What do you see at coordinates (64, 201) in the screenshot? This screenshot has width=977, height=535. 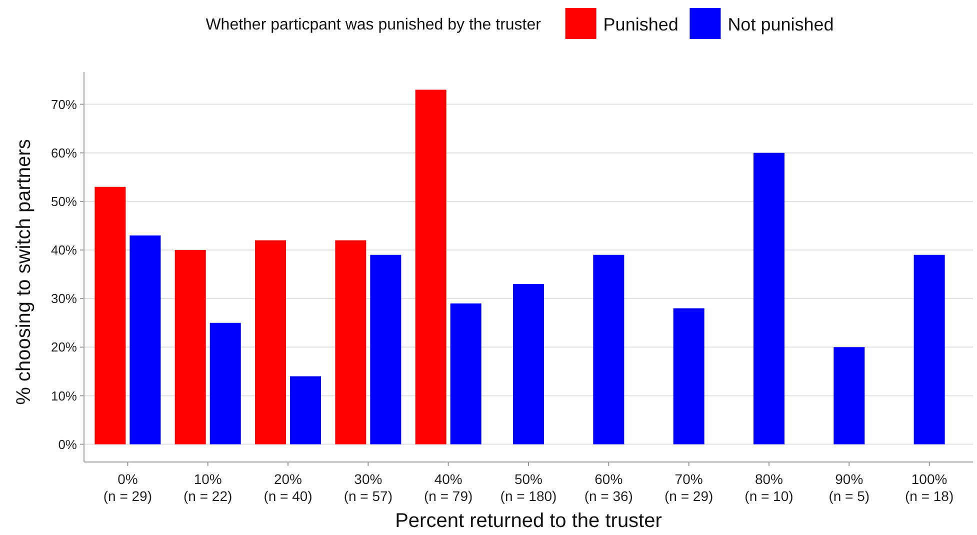 I see `y-tick-label: 50%` at bounding box center [64, 201].